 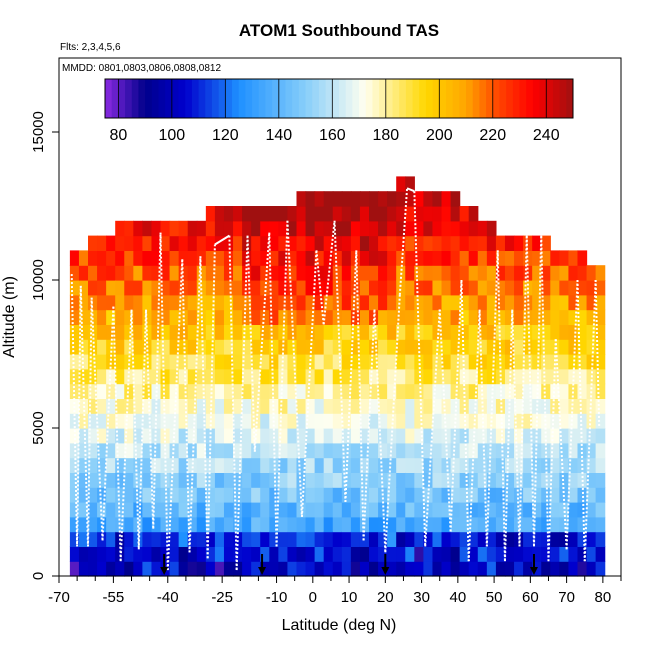 What do you see at coordinates (421, 597) in the screenshot?
I see `x-tick-label: 30` at bounding box center [421, 597].